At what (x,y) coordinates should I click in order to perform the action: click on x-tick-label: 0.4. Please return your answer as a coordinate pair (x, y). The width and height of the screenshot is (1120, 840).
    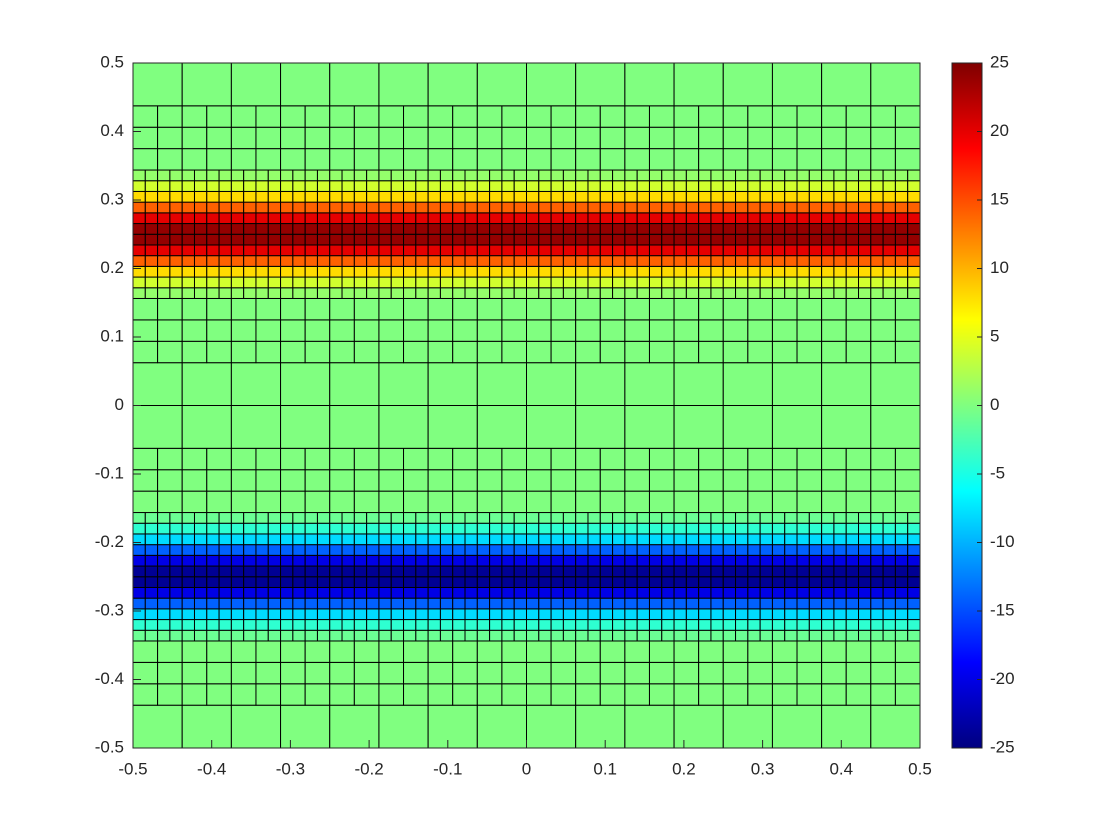
    Looking at the image, I should click on (841, 768).